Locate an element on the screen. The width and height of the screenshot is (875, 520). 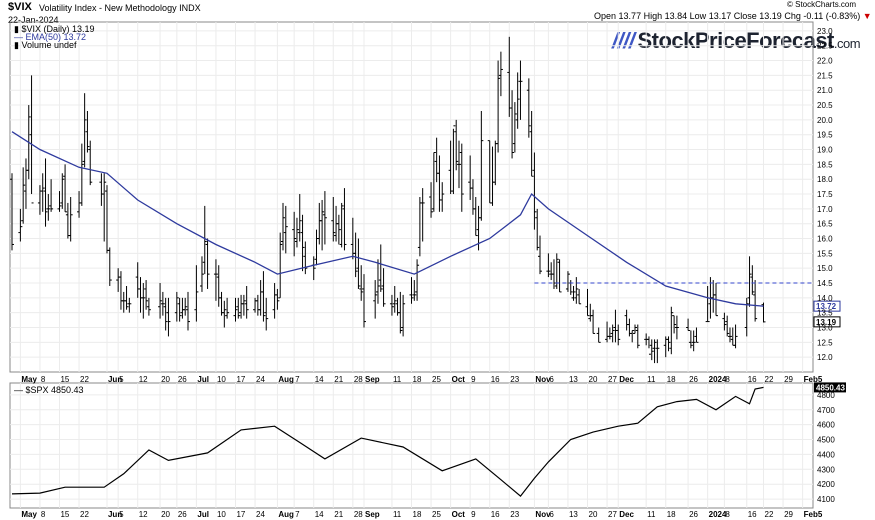
vix-y-tick-label: 22.0 is located at coordinates (825, 61).